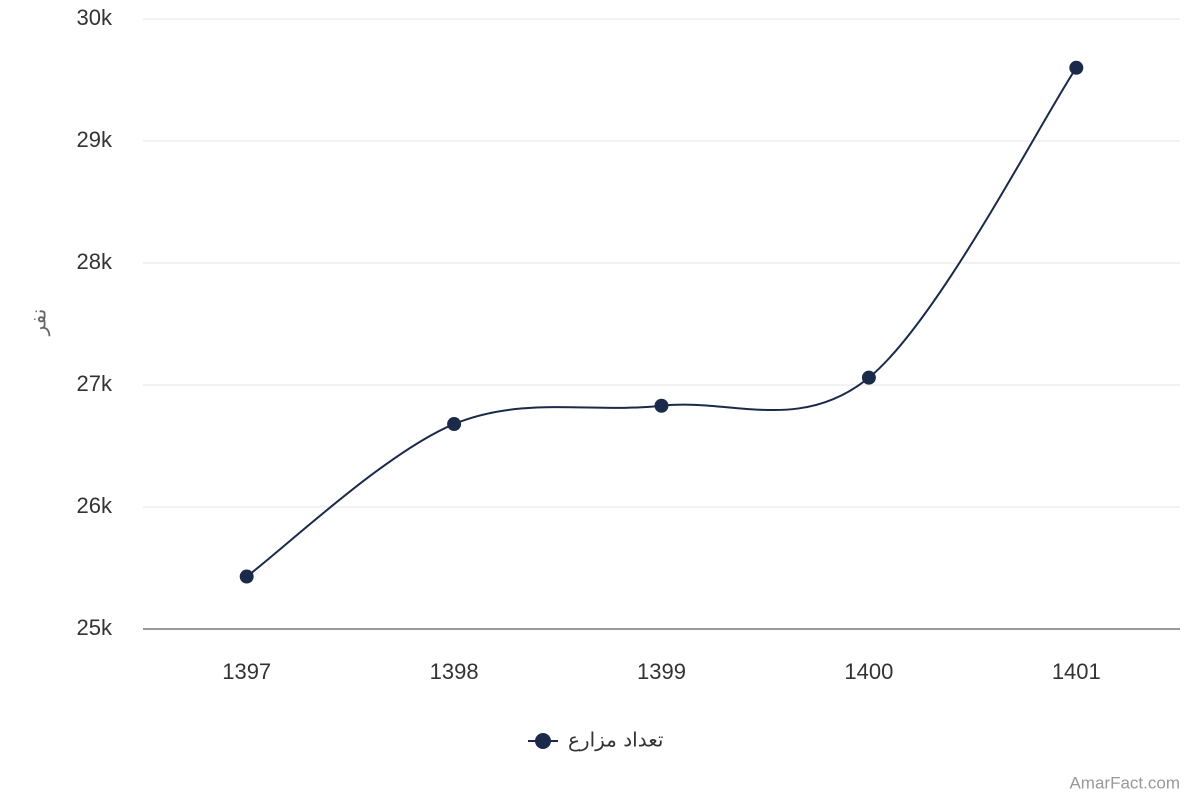 The height and width of the screenshot is (800, 1200). What do you see at coordinates (95, 627) in the screenshot?
I see `y-tick-label: 25k` at bounding box center [95, 627].